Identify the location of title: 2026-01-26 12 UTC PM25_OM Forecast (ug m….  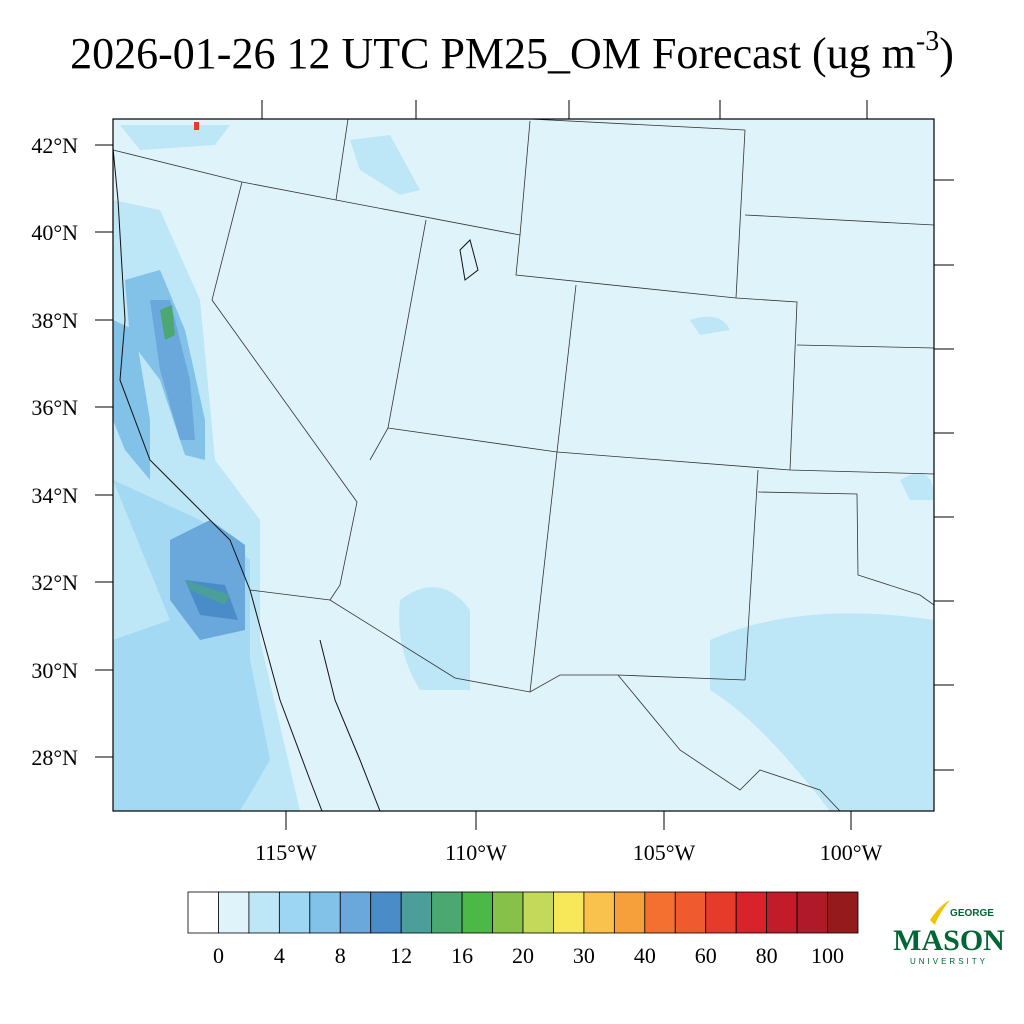
(512, 52).